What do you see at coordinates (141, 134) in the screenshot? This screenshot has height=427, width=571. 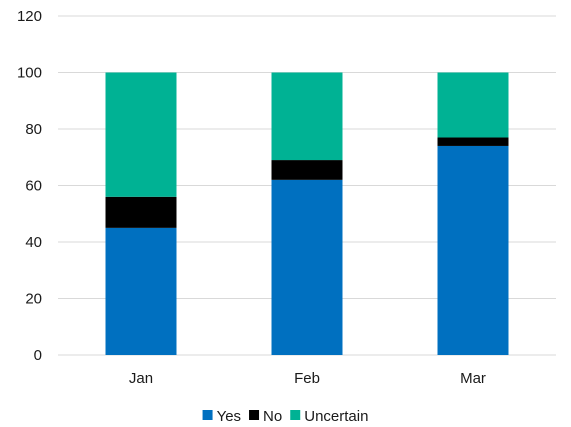 I see `bar-uncertain-jan` at bounding box center [141, 134].